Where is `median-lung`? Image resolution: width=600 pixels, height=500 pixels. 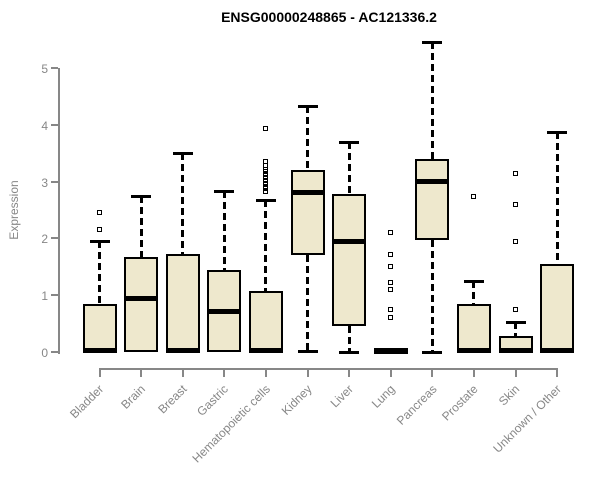 median-lung is located at coordinates (390, 351).